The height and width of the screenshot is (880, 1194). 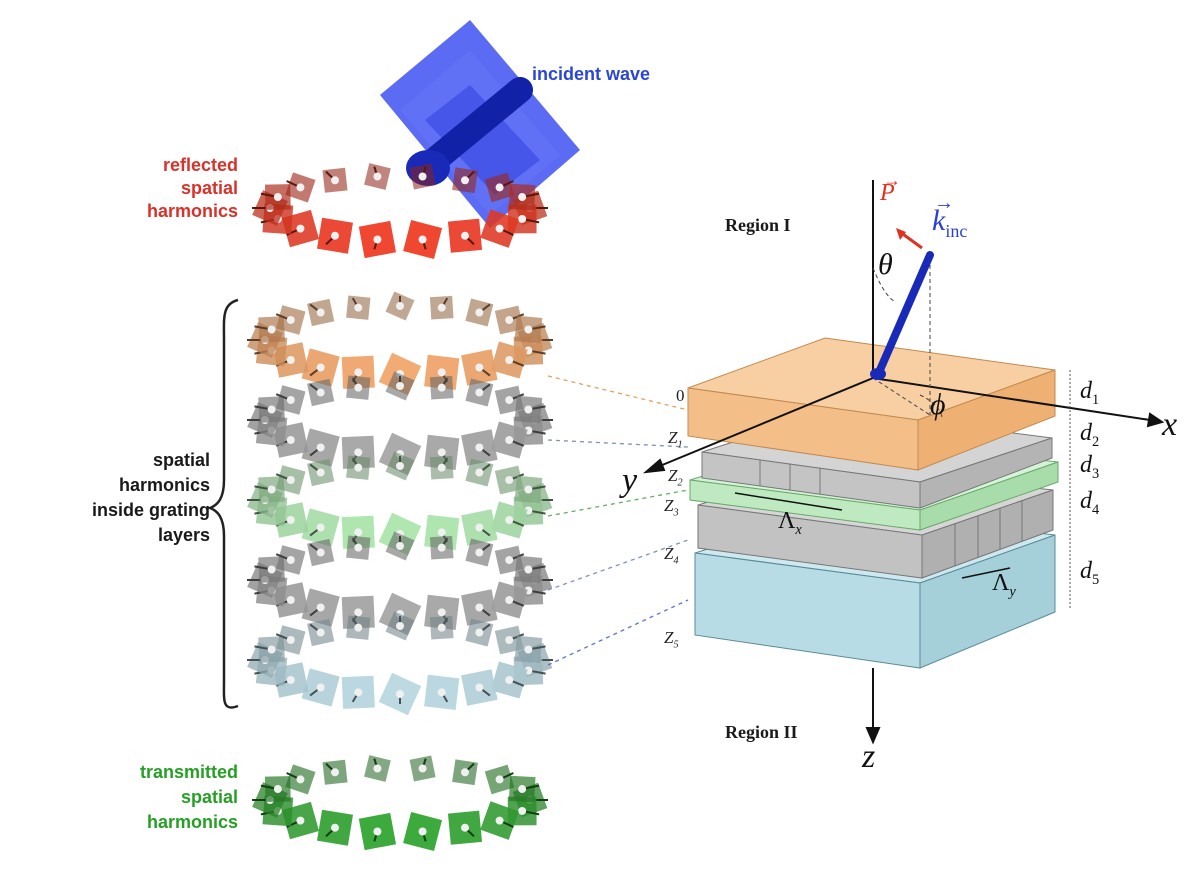 What do you see at coordinates (1004, 585) in the screenshot?
I see `lambda-y-label: Λy` at bounding box center [1004, 585].